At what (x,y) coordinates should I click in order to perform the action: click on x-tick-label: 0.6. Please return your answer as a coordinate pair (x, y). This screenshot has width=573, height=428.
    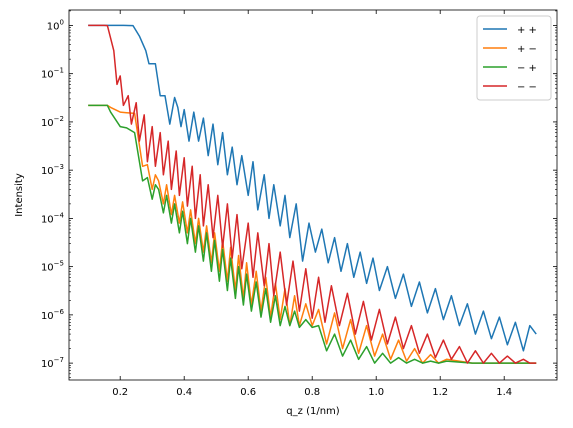
    Looking at the image, I should click on (248, 392).